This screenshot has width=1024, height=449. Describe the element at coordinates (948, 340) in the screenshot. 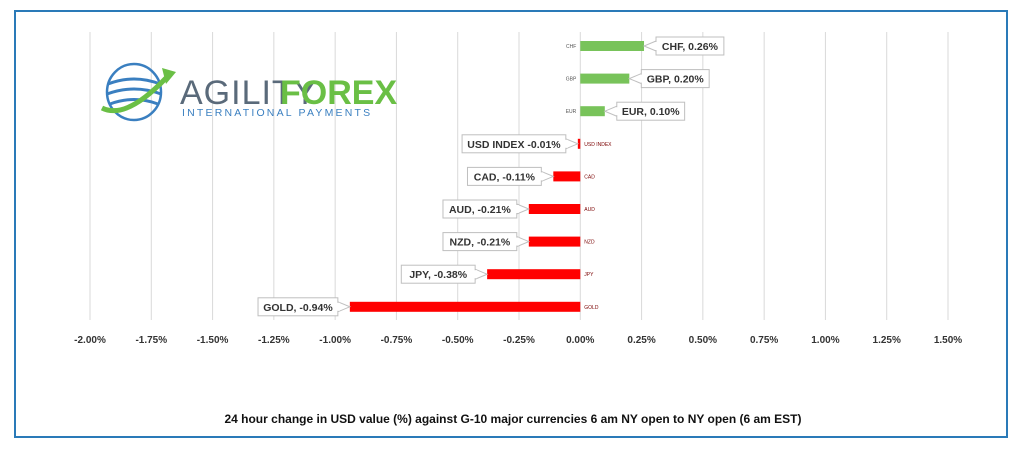

I see `x-tick-label: 1.50%` at that location.